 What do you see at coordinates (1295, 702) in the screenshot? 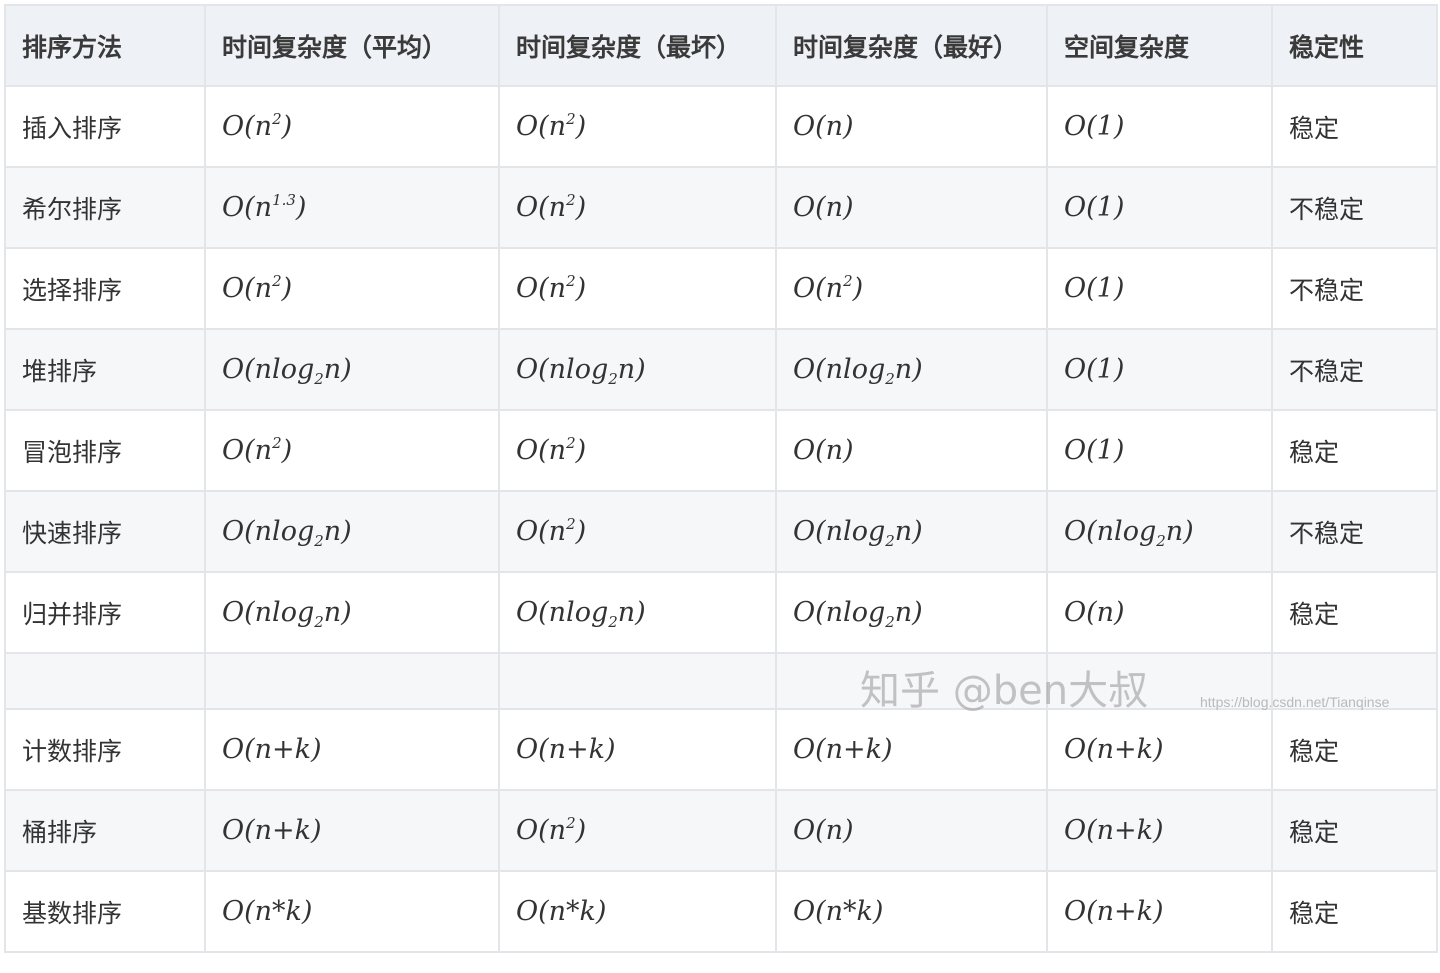
I see `csdn-watermark: https://blog.csdn.net/Tianqinse` at bounding box center [1295, 702].